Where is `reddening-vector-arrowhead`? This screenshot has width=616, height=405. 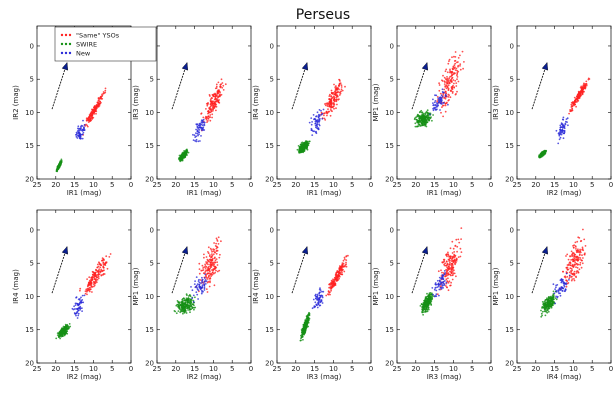
reddening-vector-arrowhead is located at coordinates (185, 66).